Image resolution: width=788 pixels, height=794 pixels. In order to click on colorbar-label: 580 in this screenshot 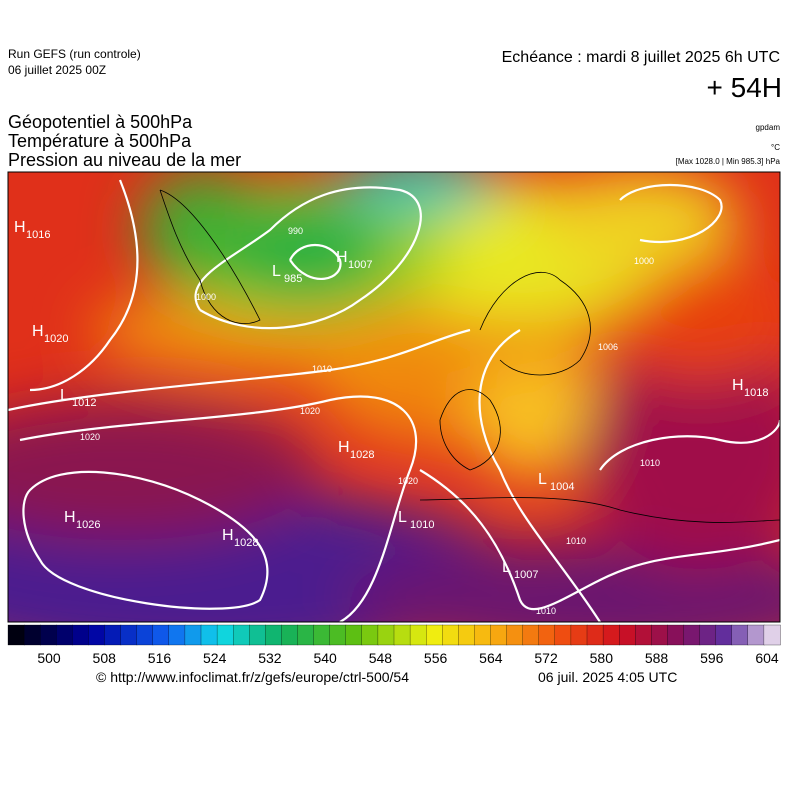, I will do `click(602, 658)`.